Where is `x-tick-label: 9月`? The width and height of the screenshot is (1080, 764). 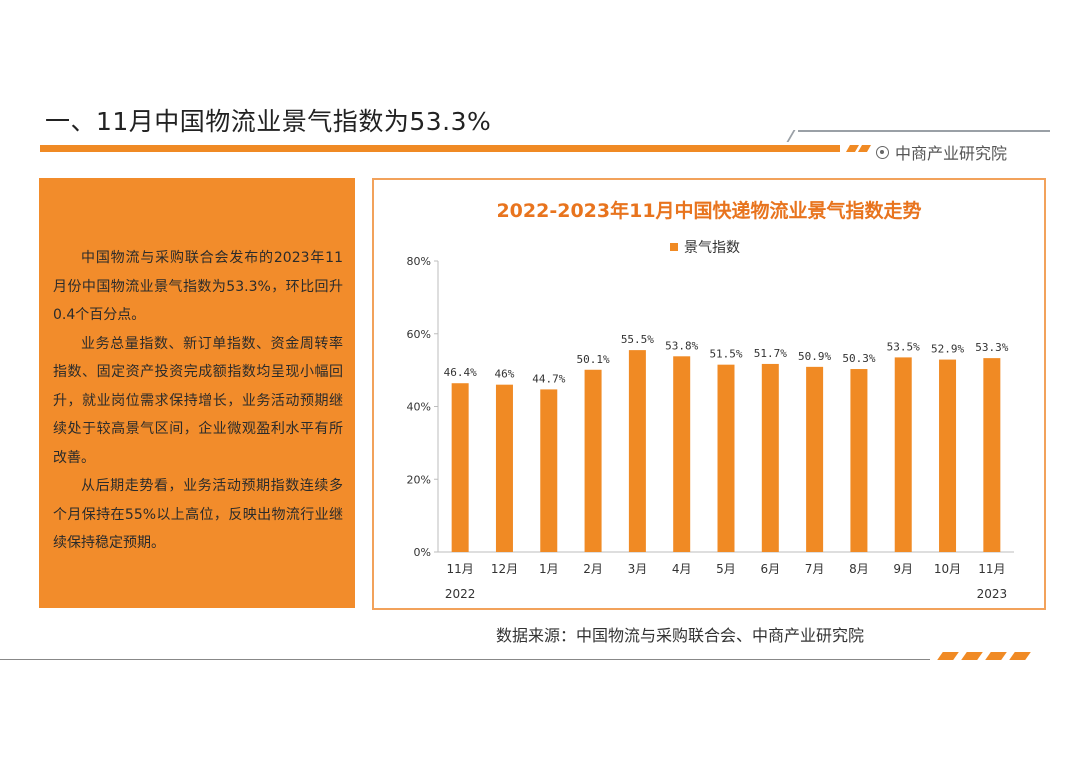 x-tick-label: 9月 is located at coordinates (903, 569).